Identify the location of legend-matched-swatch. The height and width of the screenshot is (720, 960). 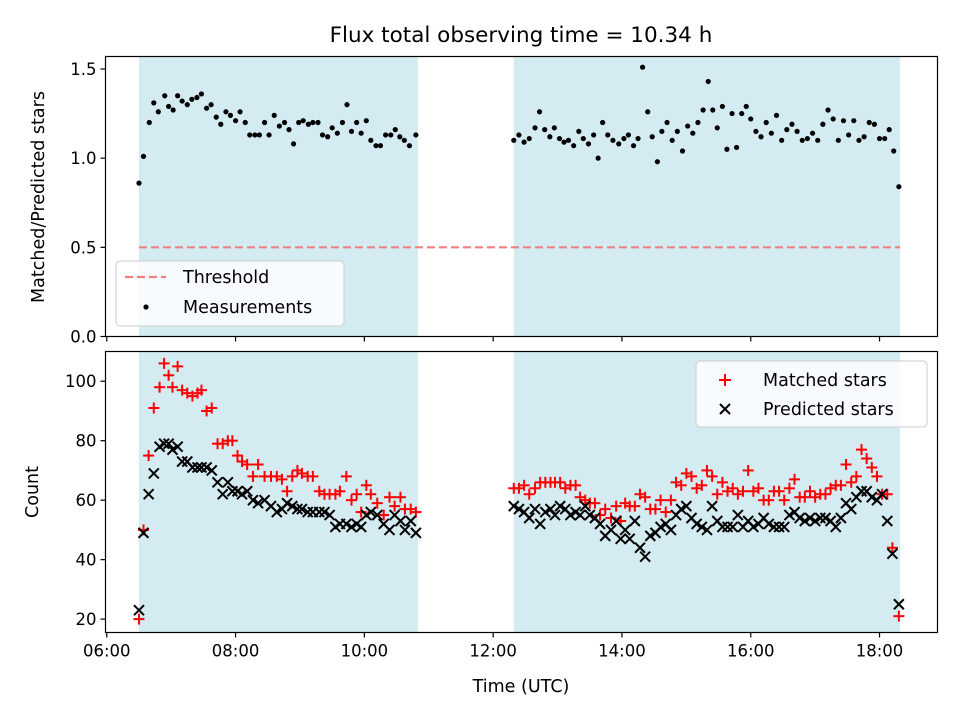
(725, 380).